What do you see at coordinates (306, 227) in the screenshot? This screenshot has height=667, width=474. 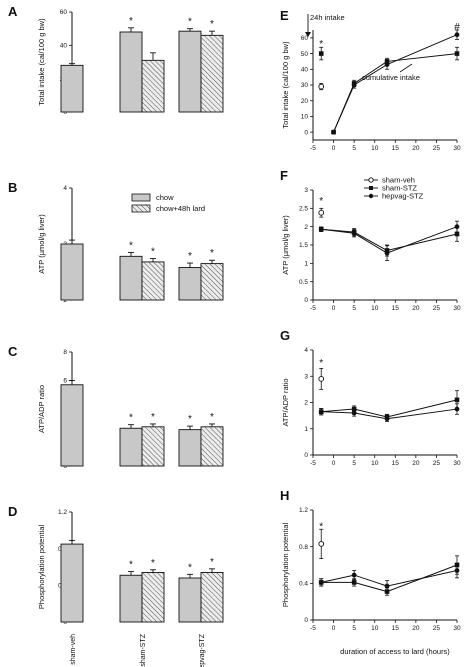 I see `y-tick-label: 2` at bounding box center [306, 227].